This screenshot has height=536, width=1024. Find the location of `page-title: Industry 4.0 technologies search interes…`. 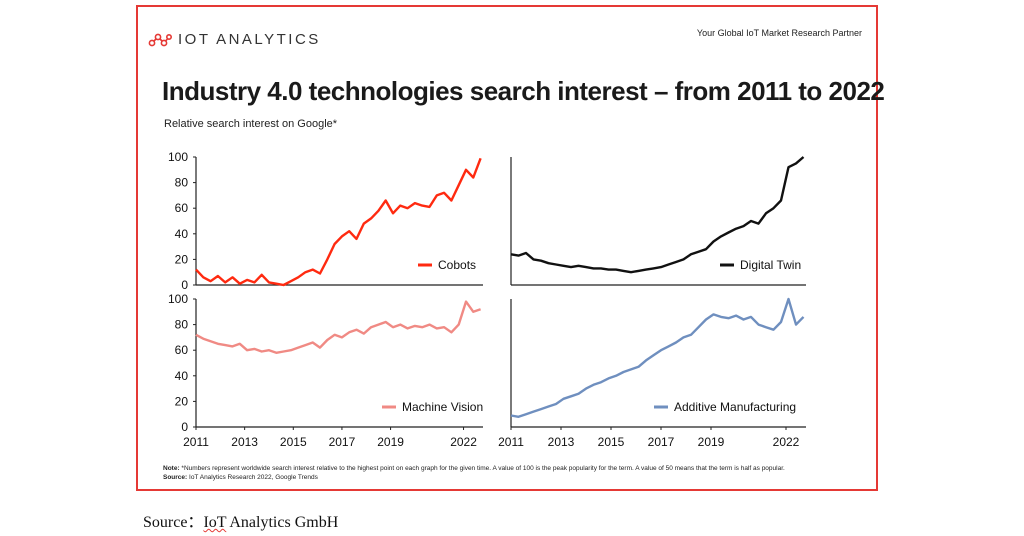

page-title: Industry 4.0 technologies search interes… is located at coordinates (523, 91).